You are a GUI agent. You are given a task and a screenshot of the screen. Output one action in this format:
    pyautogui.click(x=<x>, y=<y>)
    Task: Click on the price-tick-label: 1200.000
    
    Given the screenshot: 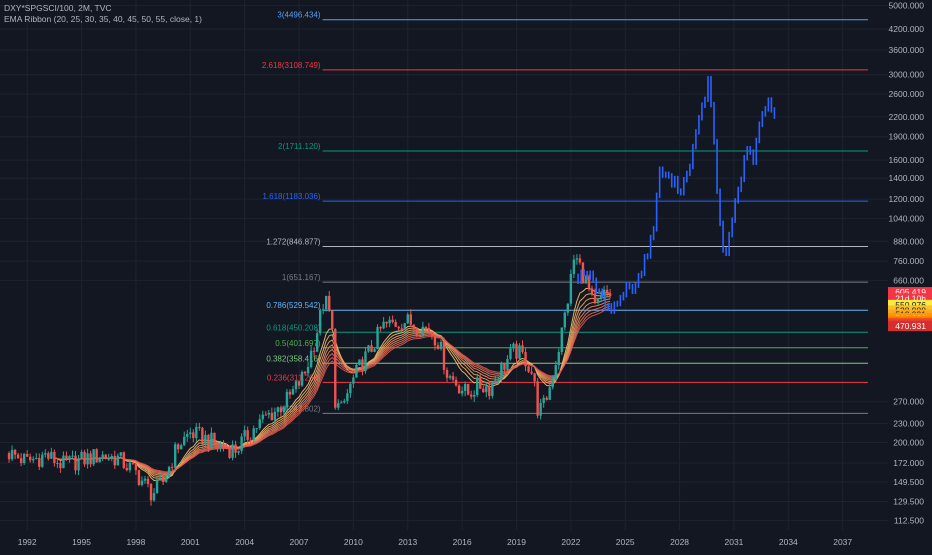 What is the action you would take?
    pyautogui.click(x=907, y=199)
    